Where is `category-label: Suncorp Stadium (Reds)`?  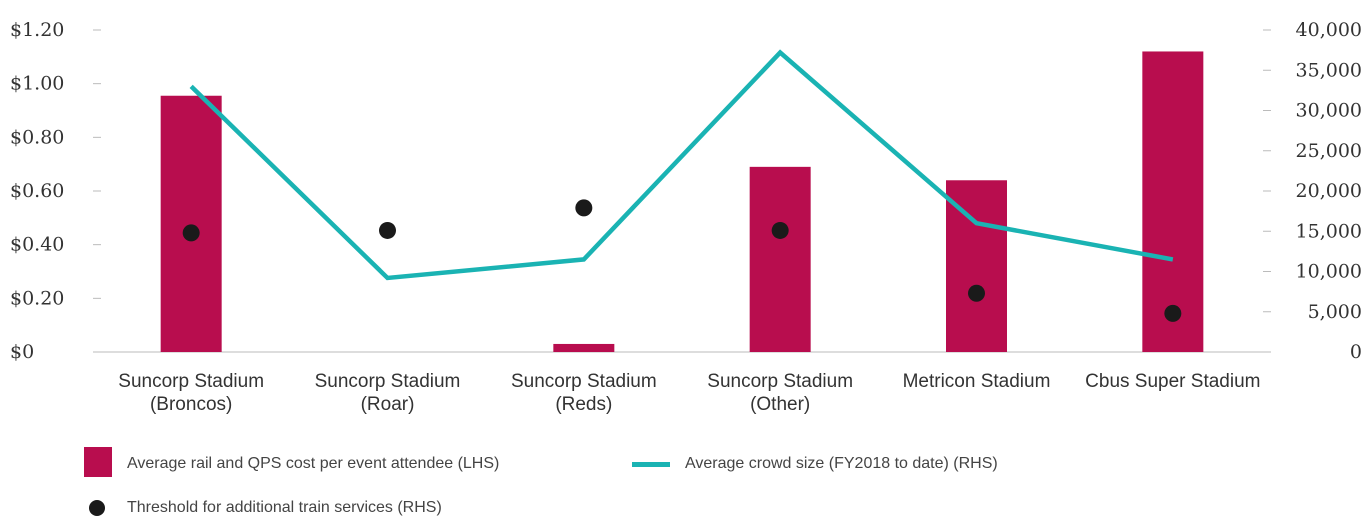
category-label: Suncorp Stadium (Reds) is located at coordinates (584, 393).